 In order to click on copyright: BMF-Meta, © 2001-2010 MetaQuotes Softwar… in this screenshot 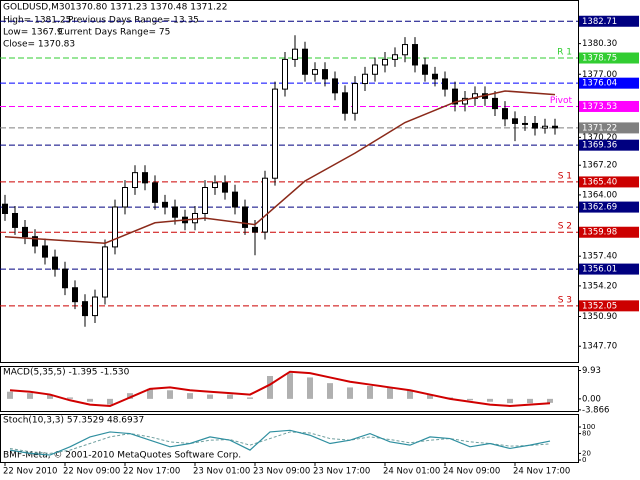, I will do `click(122, 456)`.